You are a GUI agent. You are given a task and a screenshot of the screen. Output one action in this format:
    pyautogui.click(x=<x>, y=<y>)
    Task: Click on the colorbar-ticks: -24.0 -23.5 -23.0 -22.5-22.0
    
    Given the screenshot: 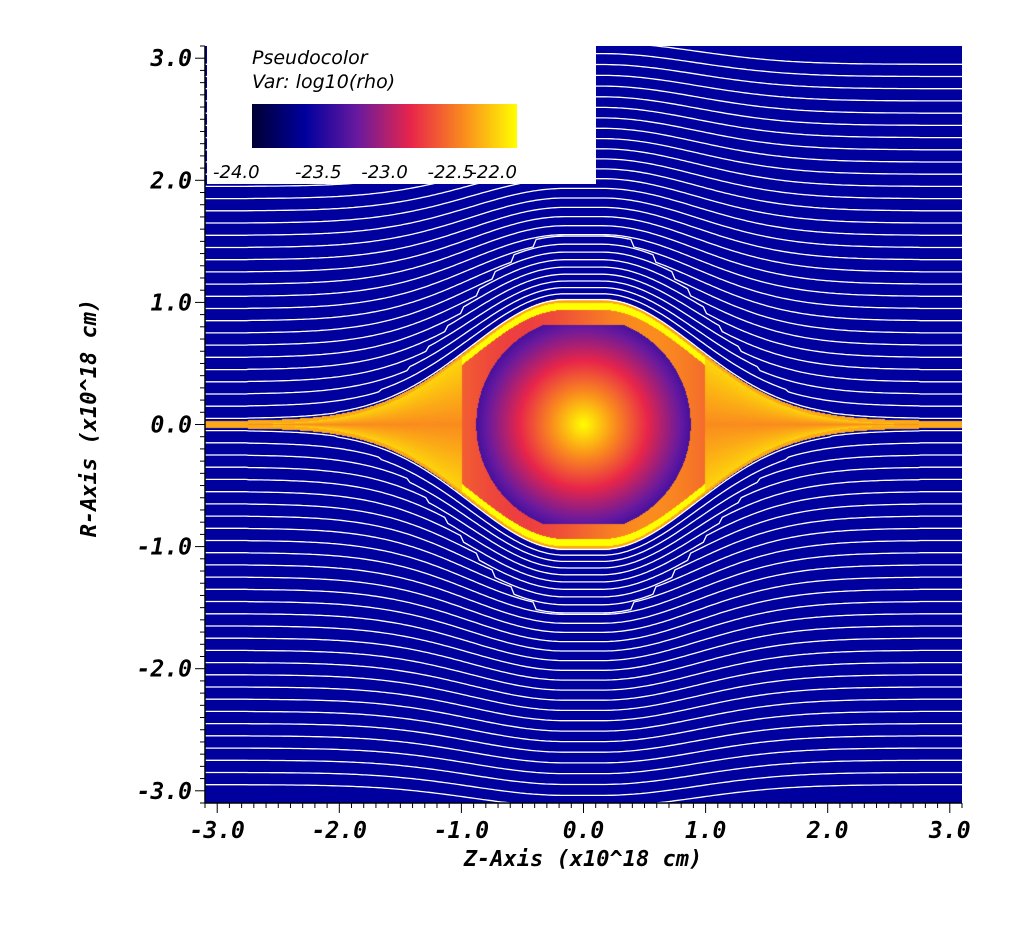 What is the action you would take?
    pyautogui.click(x=365, y=172)
    